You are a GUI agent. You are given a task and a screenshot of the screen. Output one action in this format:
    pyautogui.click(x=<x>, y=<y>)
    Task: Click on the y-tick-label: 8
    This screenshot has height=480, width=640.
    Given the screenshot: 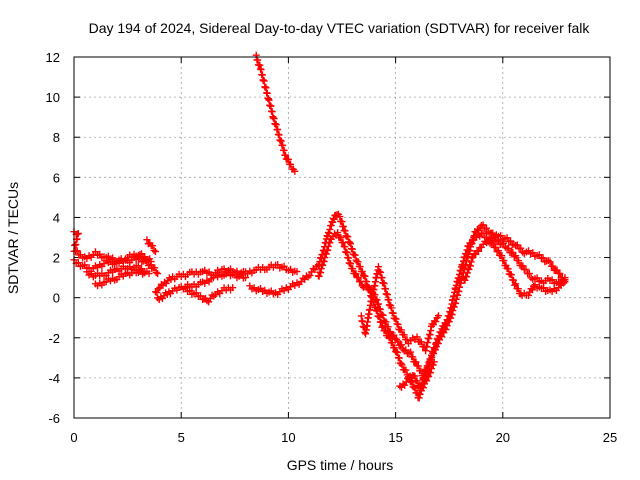 What is the action you would take?
    pyautogui.click(x=56, y=137)
    